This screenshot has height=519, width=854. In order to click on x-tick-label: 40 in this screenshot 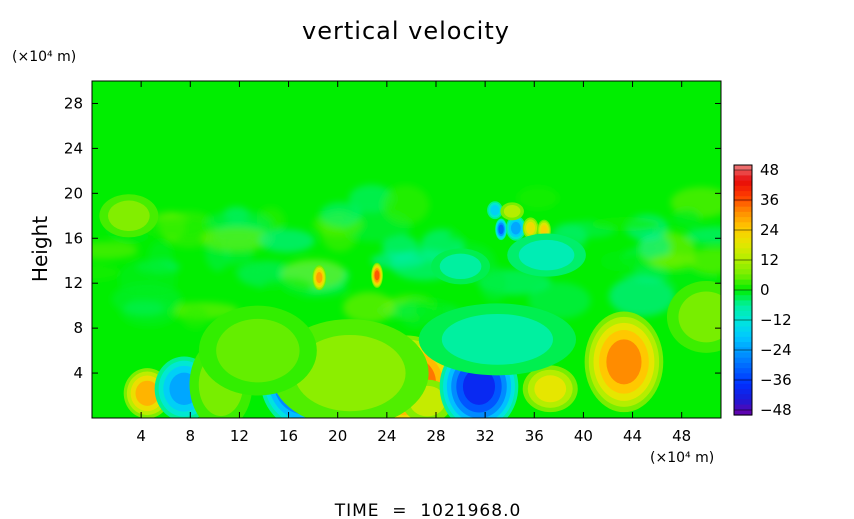, I will do `click(583, 436)`.